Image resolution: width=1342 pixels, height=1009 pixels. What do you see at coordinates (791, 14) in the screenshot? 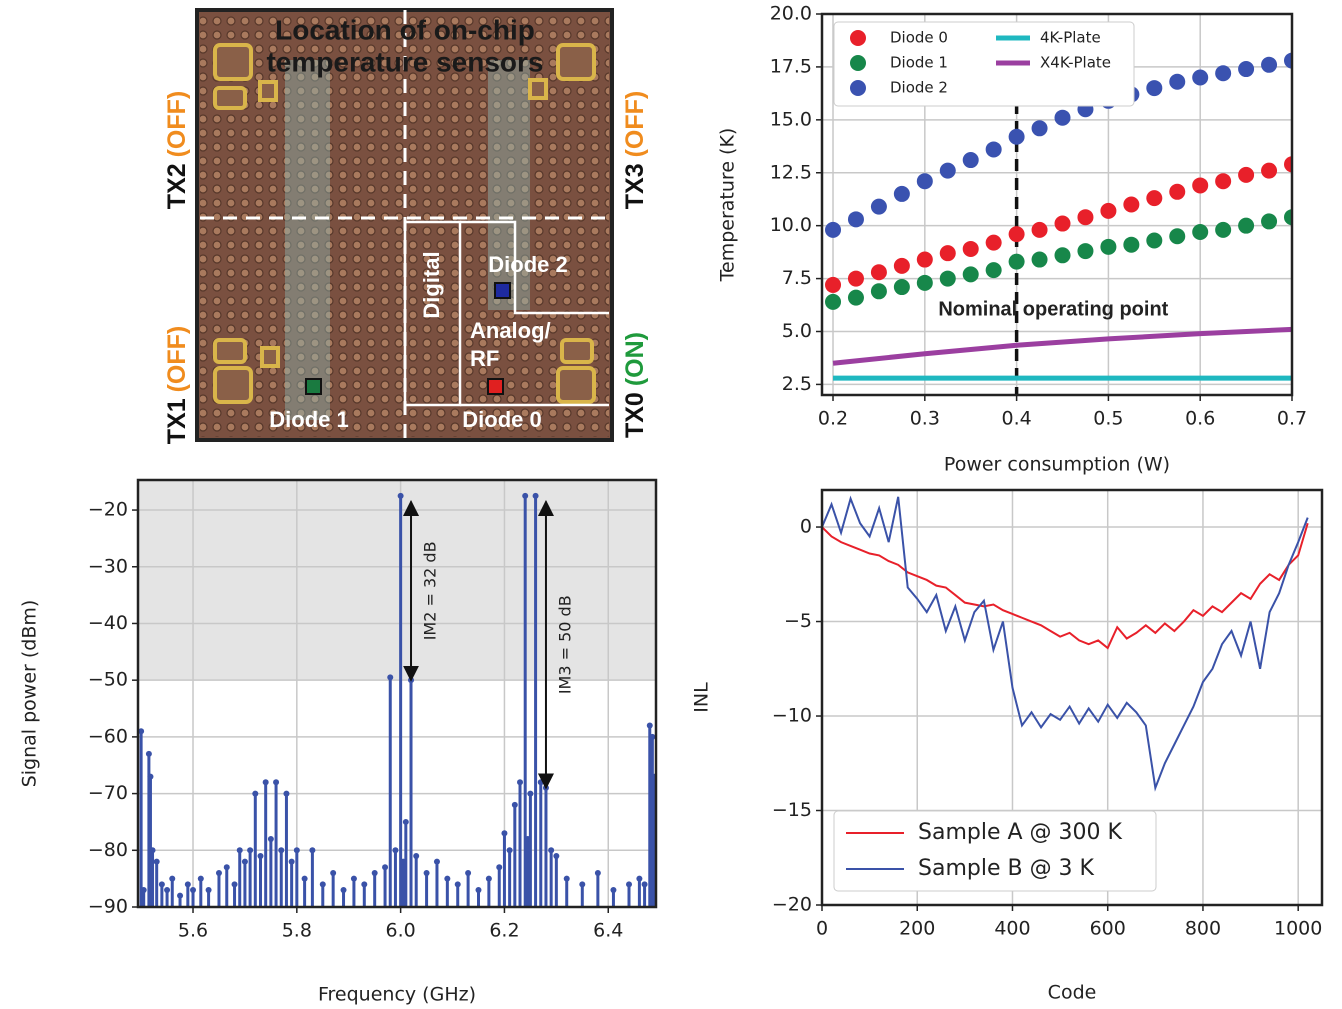
I see `y-tick-label: 20.0` at bounding box center [791, 14].